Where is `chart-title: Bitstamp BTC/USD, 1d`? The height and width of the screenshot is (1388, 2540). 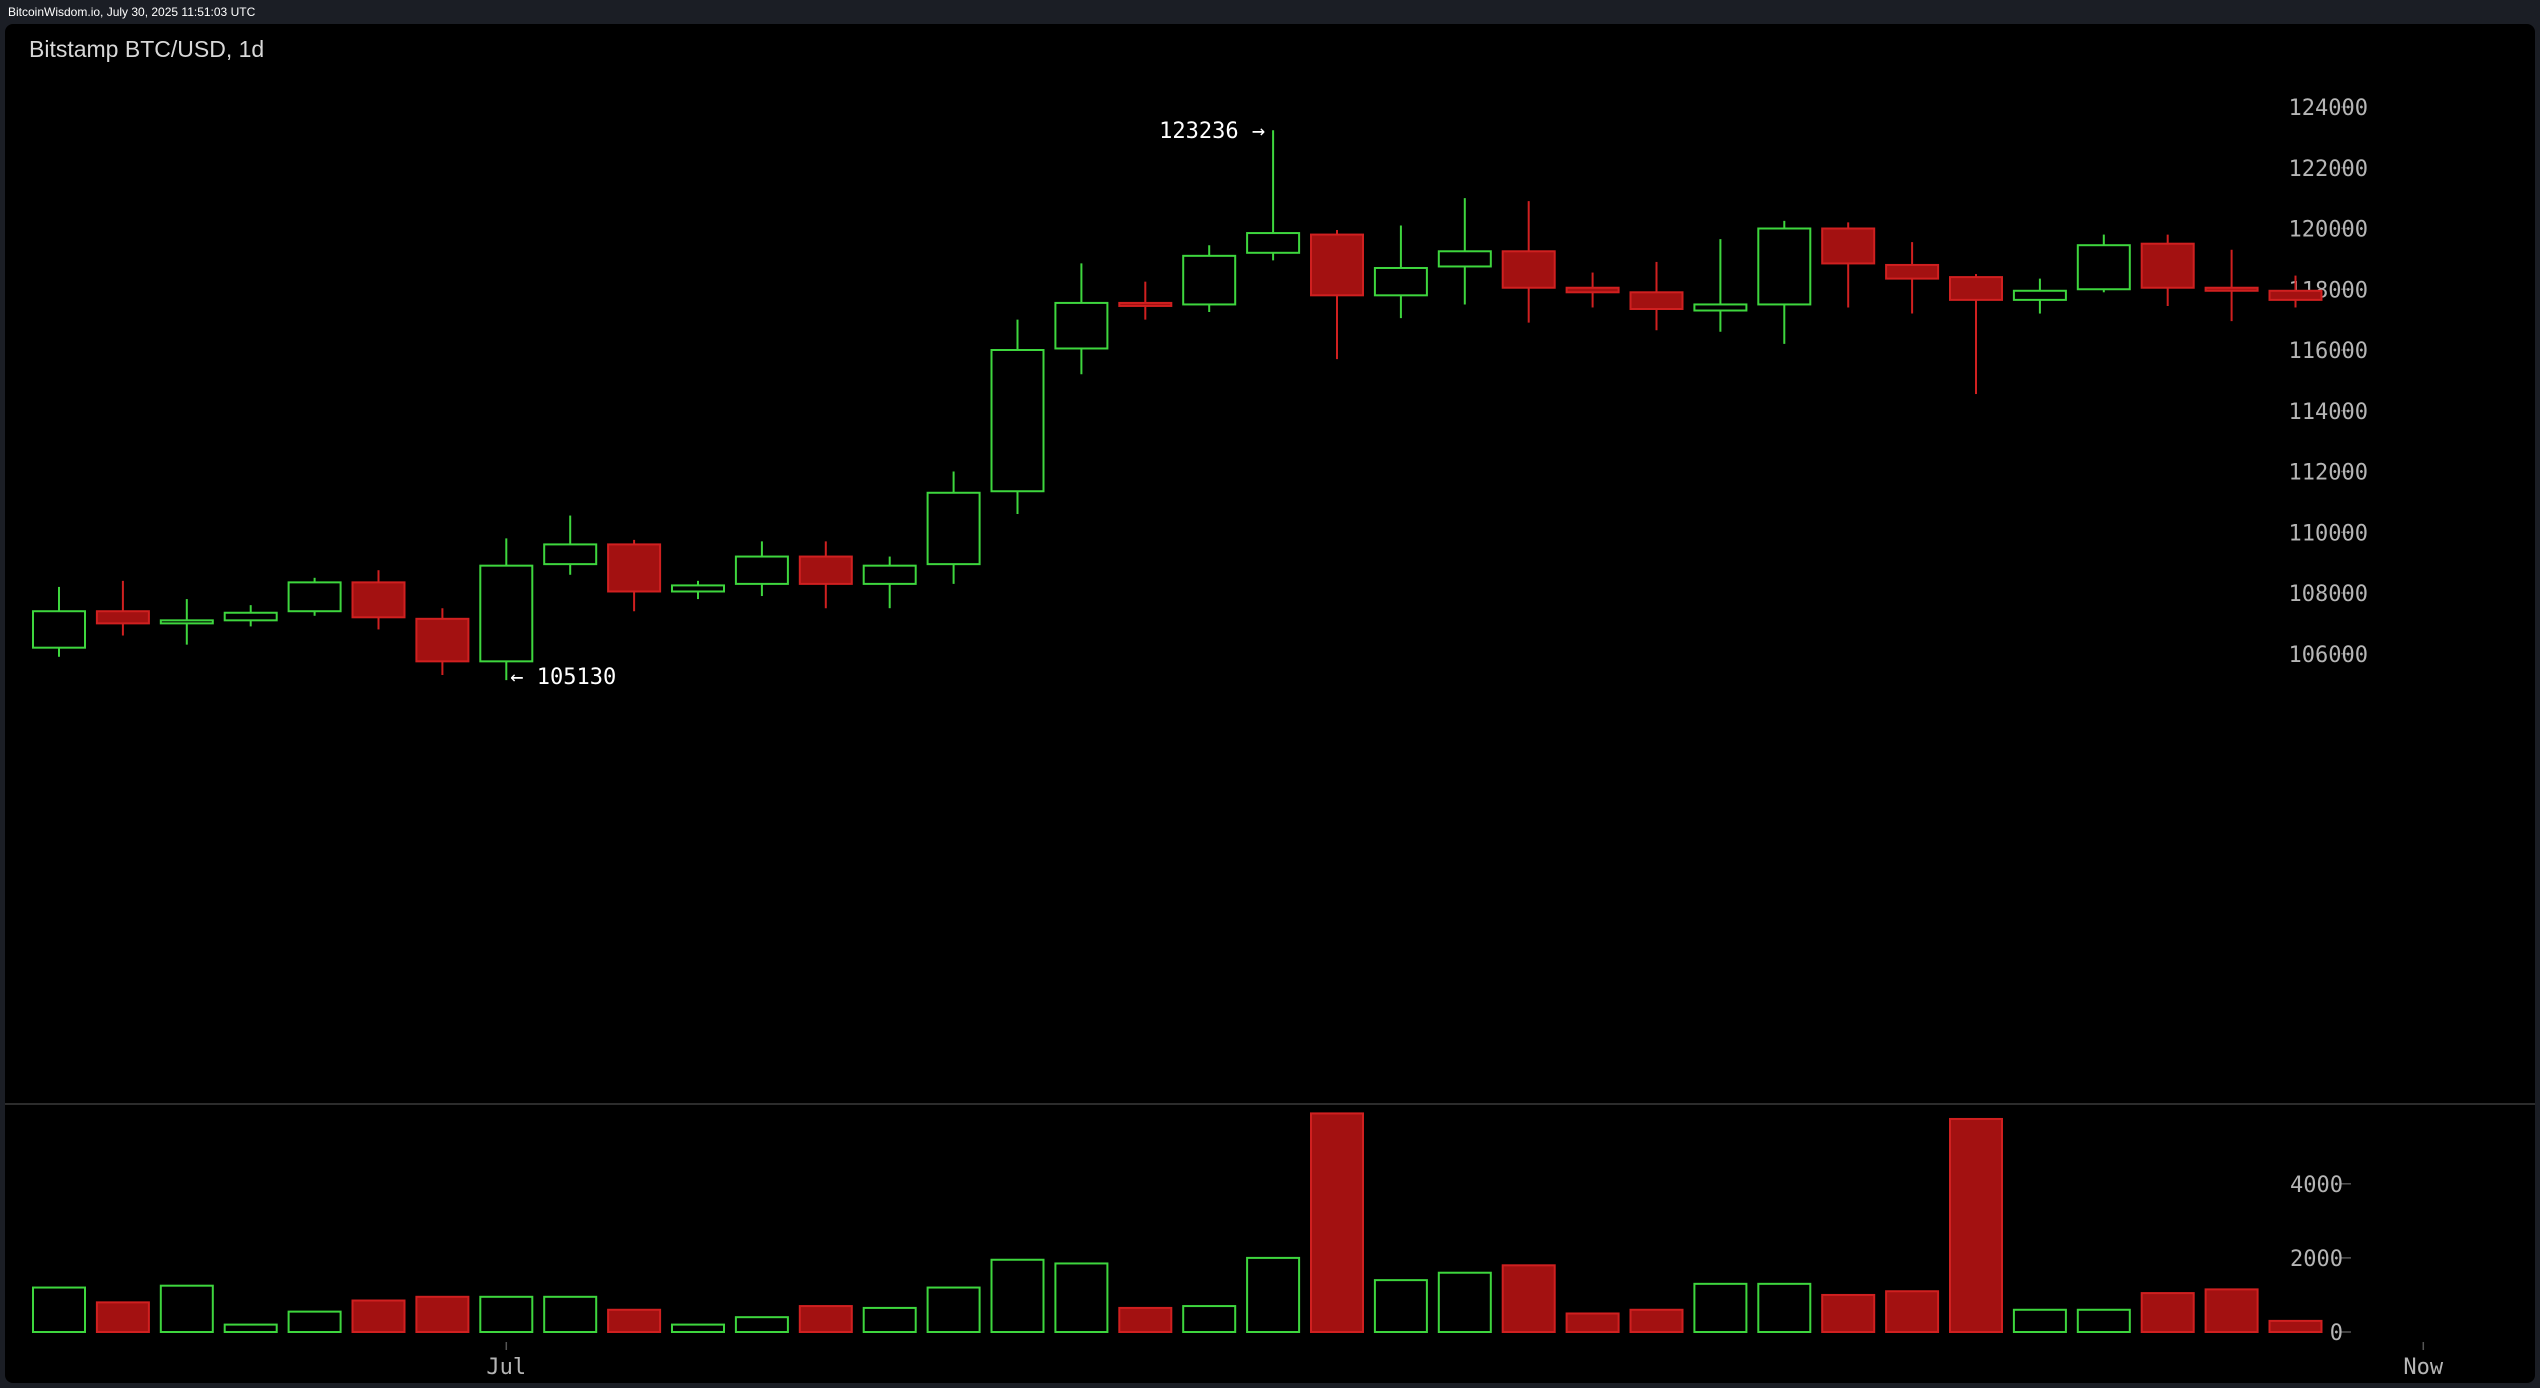 chart-title: Bitstamp BTC/USD, 1d is located at coordinates (147, 49).